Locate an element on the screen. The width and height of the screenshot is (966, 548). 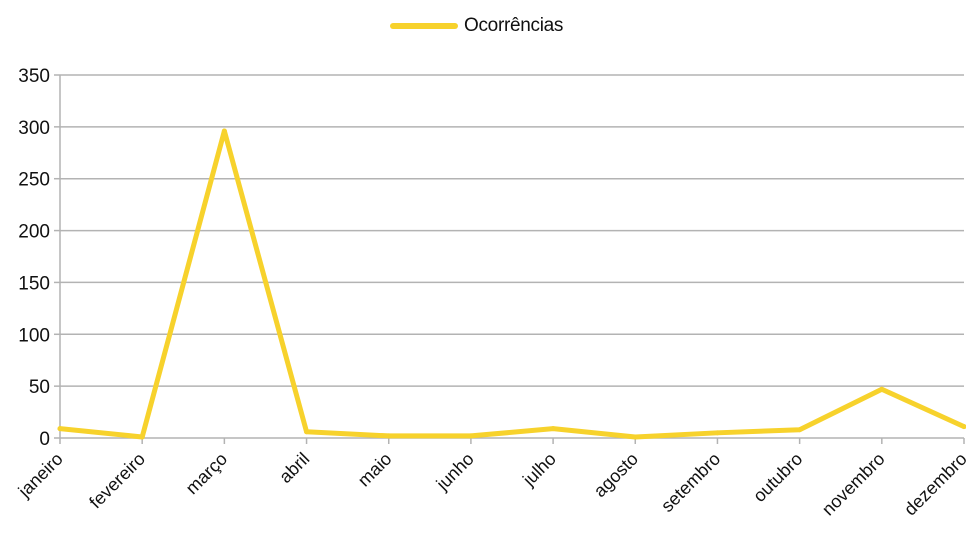
x-tick-label: novembro is located at coordinates (853, 484).